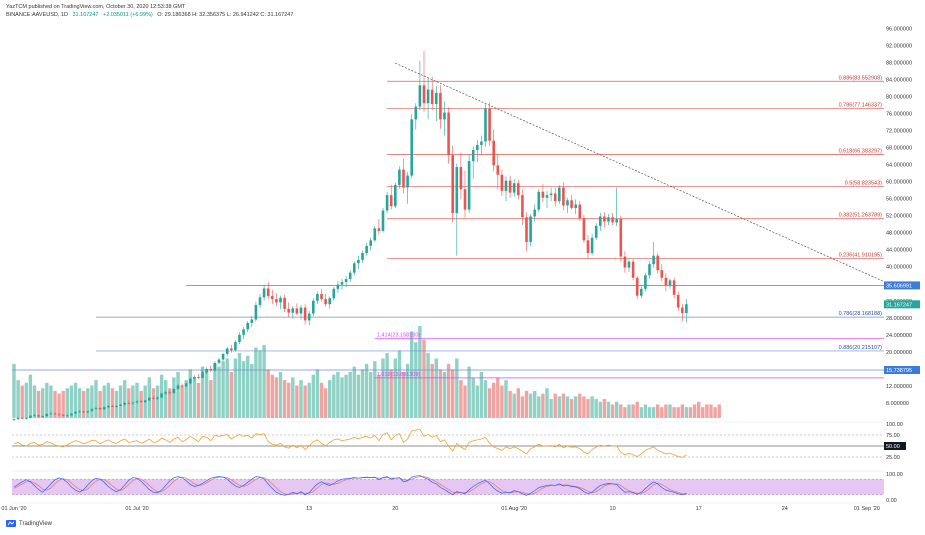 The image size is (925, 535). I want to click on price-axis-tick: 44.000000, so click(899, 251).